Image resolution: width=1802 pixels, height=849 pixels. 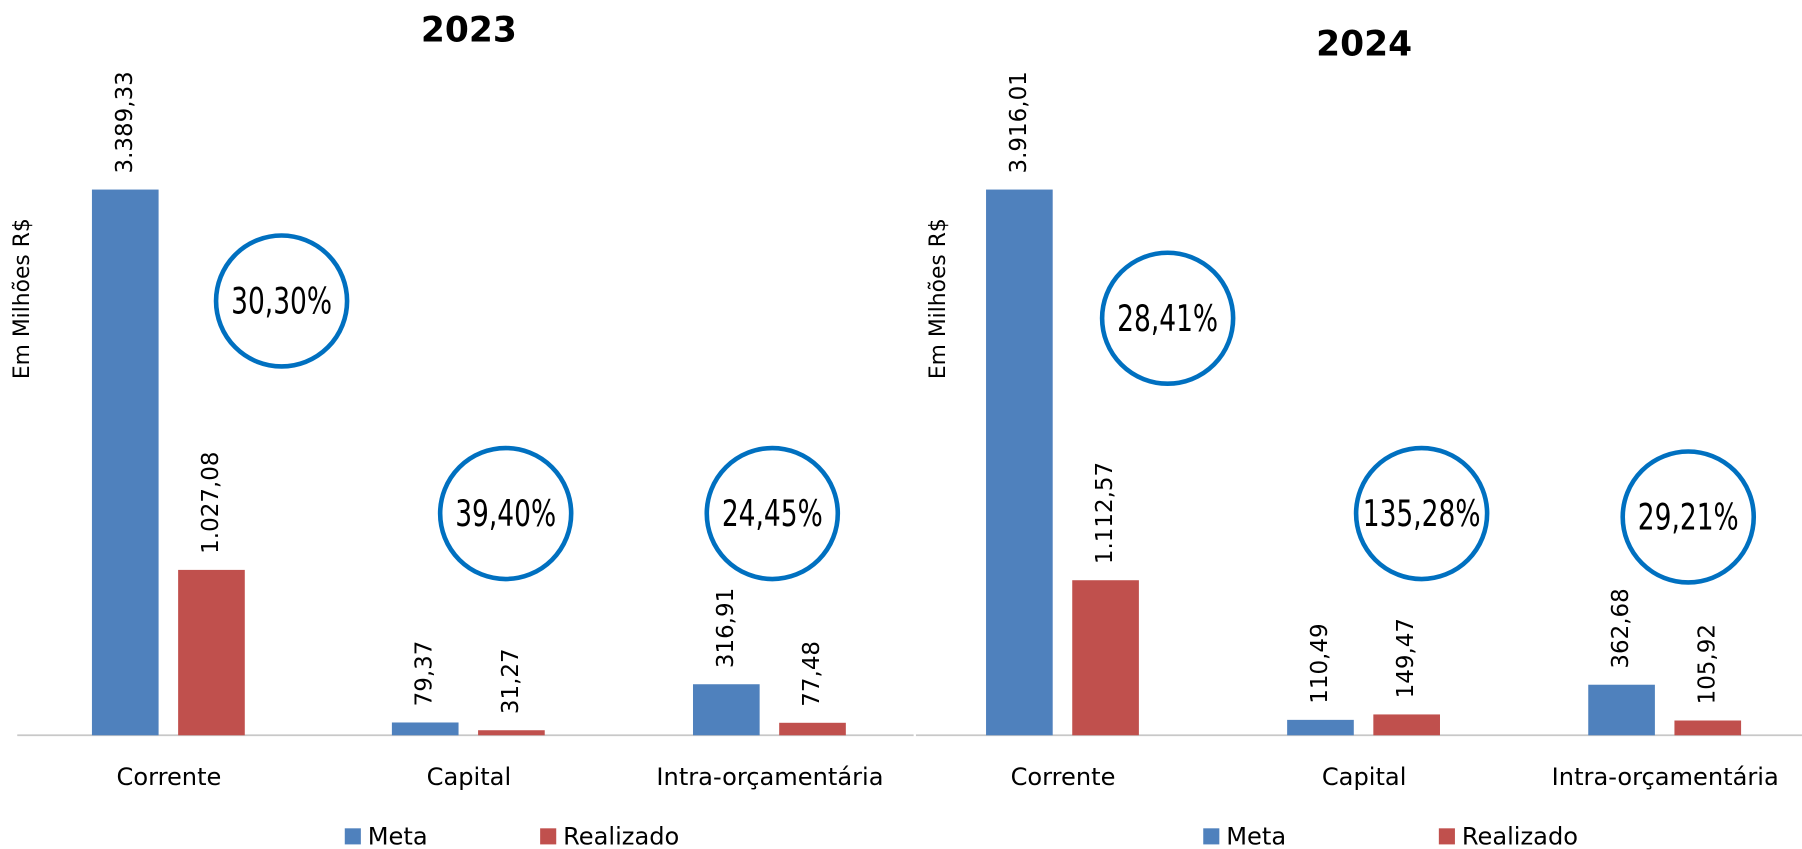 What do you see at coordinates (1364, 44) in the screenshot?
I see `chart-title: 2024` at bounding box center [1364, 44].